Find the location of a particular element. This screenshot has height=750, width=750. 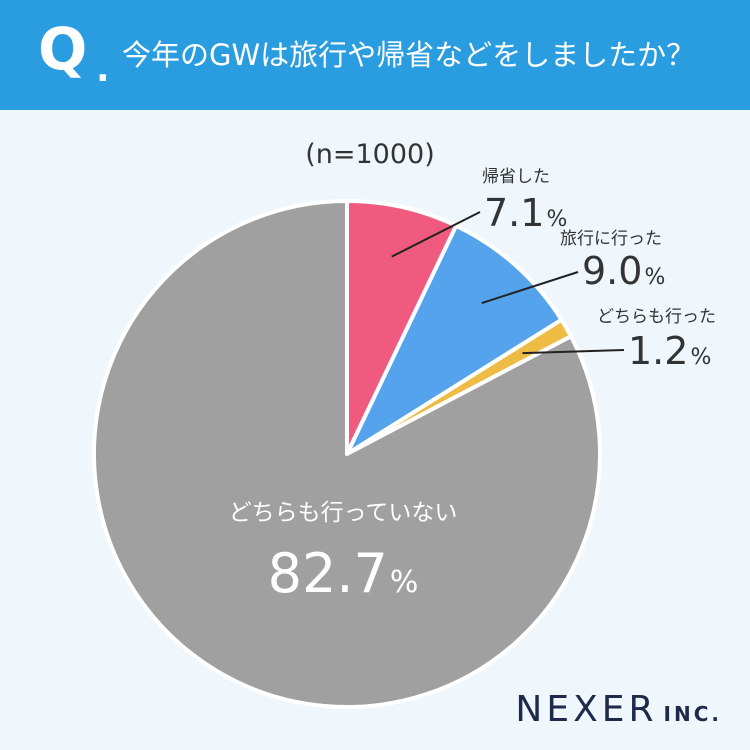

slice-name-label: 帰省した is located at coordinates (516, 177).